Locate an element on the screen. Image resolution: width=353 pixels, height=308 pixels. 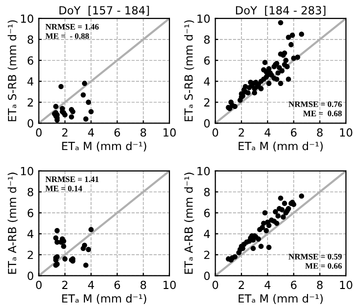
annotation: ME = 0.68 is located at coordinates (322, 113).